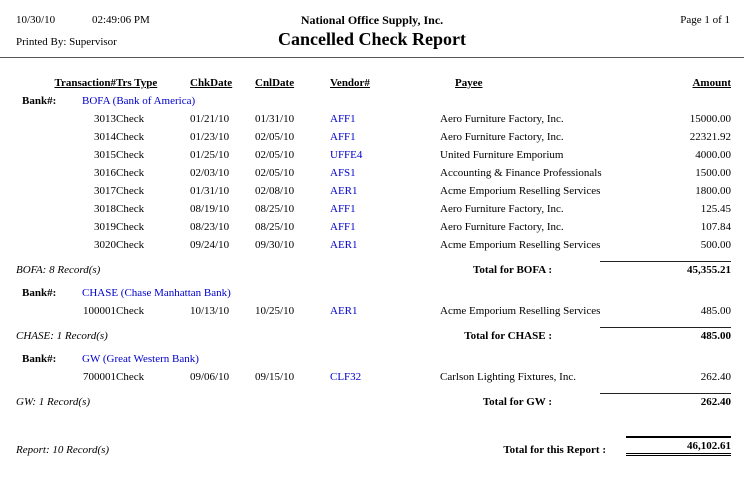  What do you see at coordinates (520, 245) in the screenshot?
I see `payee-name: Acme Emporium Reselling Services` at bounding box center [520, 245].